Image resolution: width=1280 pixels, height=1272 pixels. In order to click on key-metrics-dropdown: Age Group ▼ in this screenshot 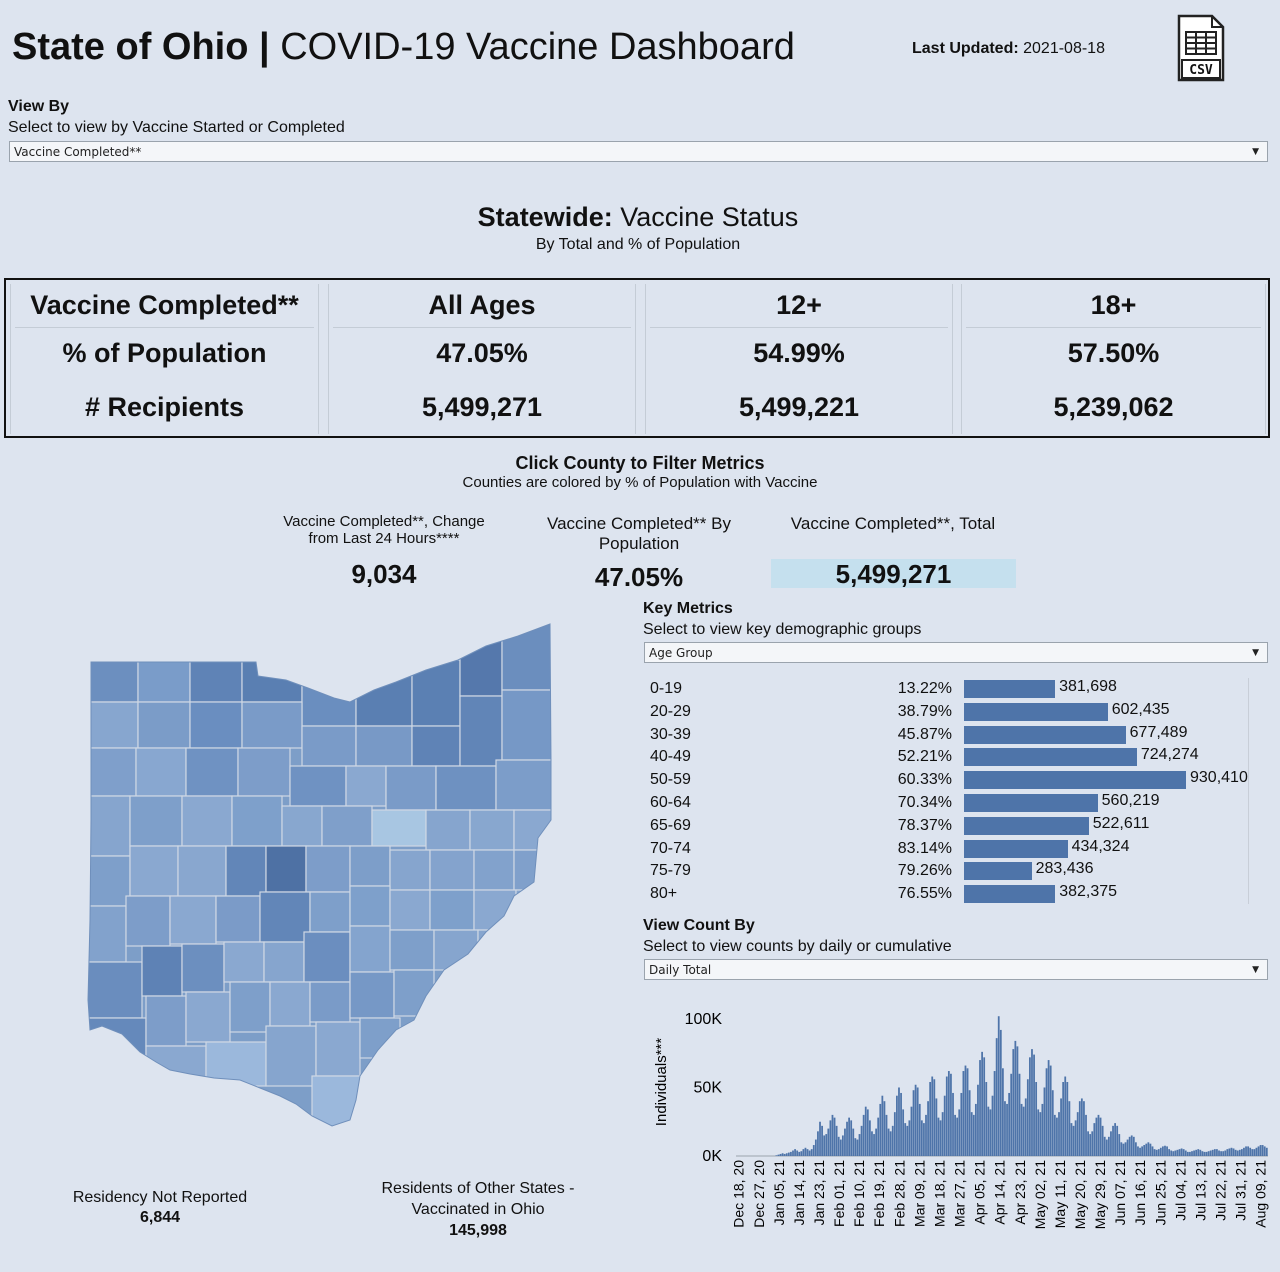, I will do `click(956, 652)`.